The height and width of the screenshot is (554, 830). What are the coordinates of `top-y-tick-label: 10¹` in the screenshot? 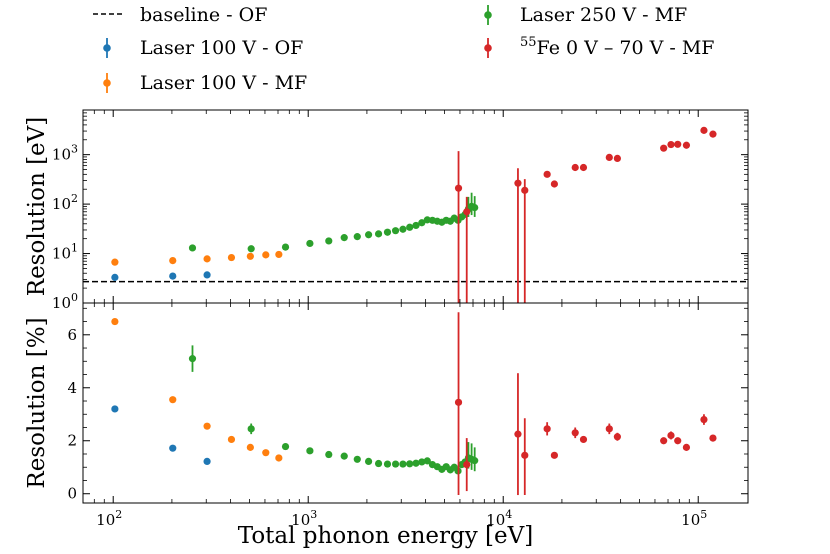 It's located at (65, 252).